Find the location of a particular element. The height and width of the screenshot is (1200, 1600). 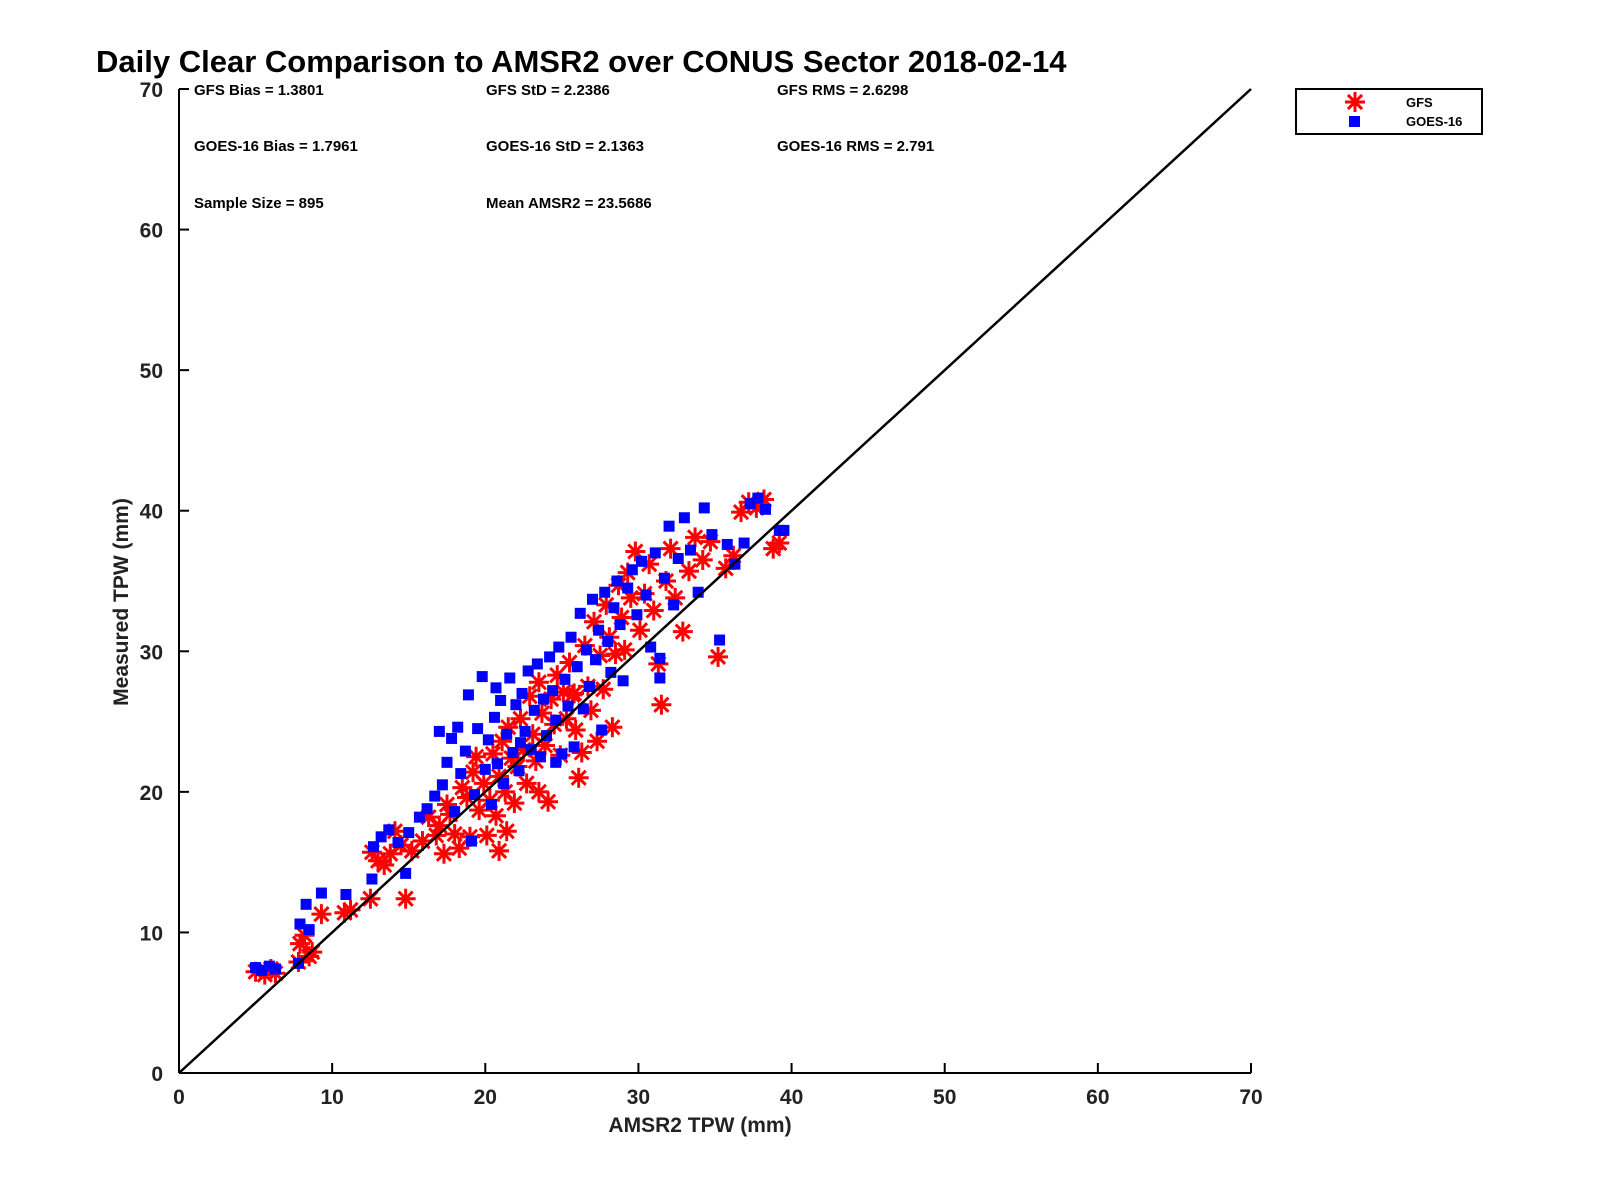

series-gfs is located at coordinates (517, 737).